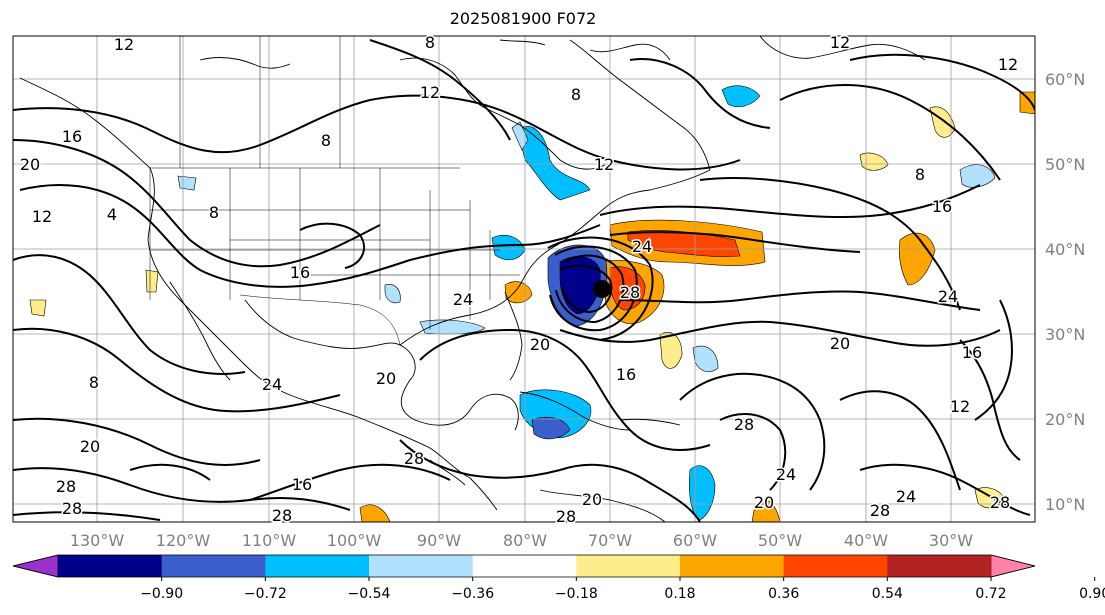 The image size is (1105, 615). Describe the element at coordinates (1065, 79) in the screenshot. I see `latitude-label: 60°N` at that location.